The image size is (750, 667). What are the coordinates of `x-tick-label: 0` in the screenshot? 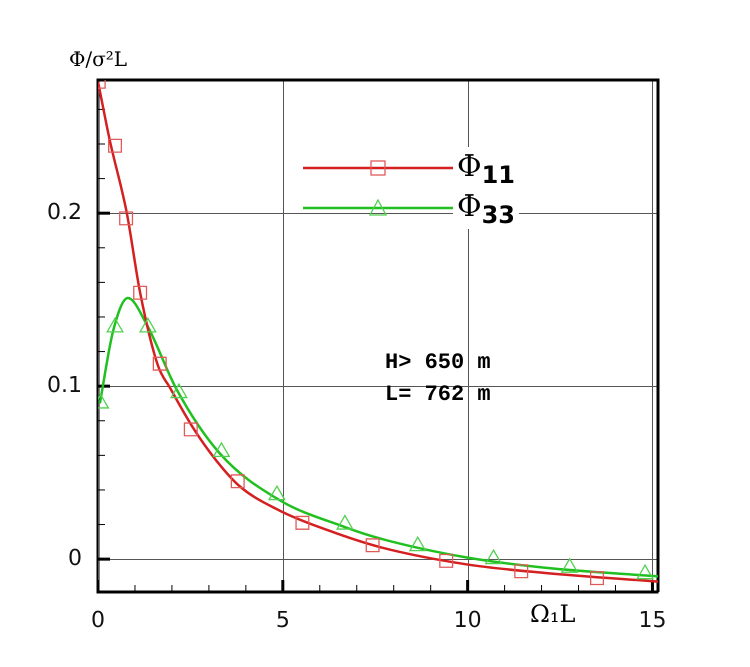 It's located at (98, 620).